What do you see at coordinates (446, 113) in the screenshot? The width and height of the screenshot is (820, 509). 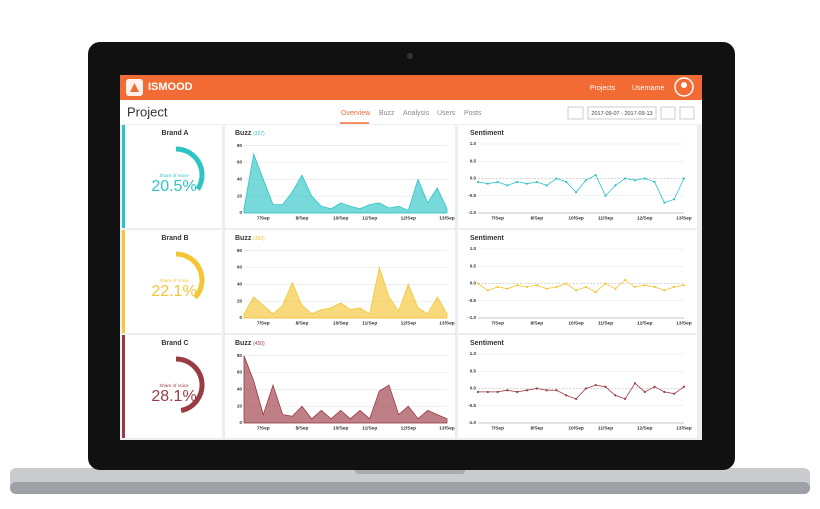 I see `tab: Users` at bounding box center [446, 113].